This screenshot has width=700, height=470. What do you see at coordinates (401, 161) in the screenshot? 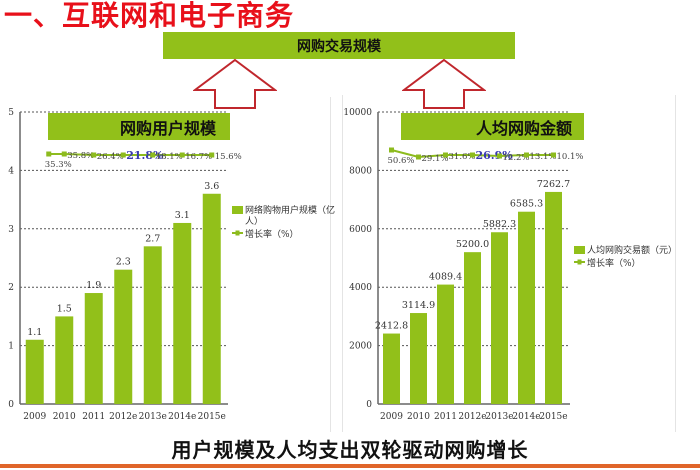
I see `growth-rate-label: 50.6%` at bounding box center [401, 161].